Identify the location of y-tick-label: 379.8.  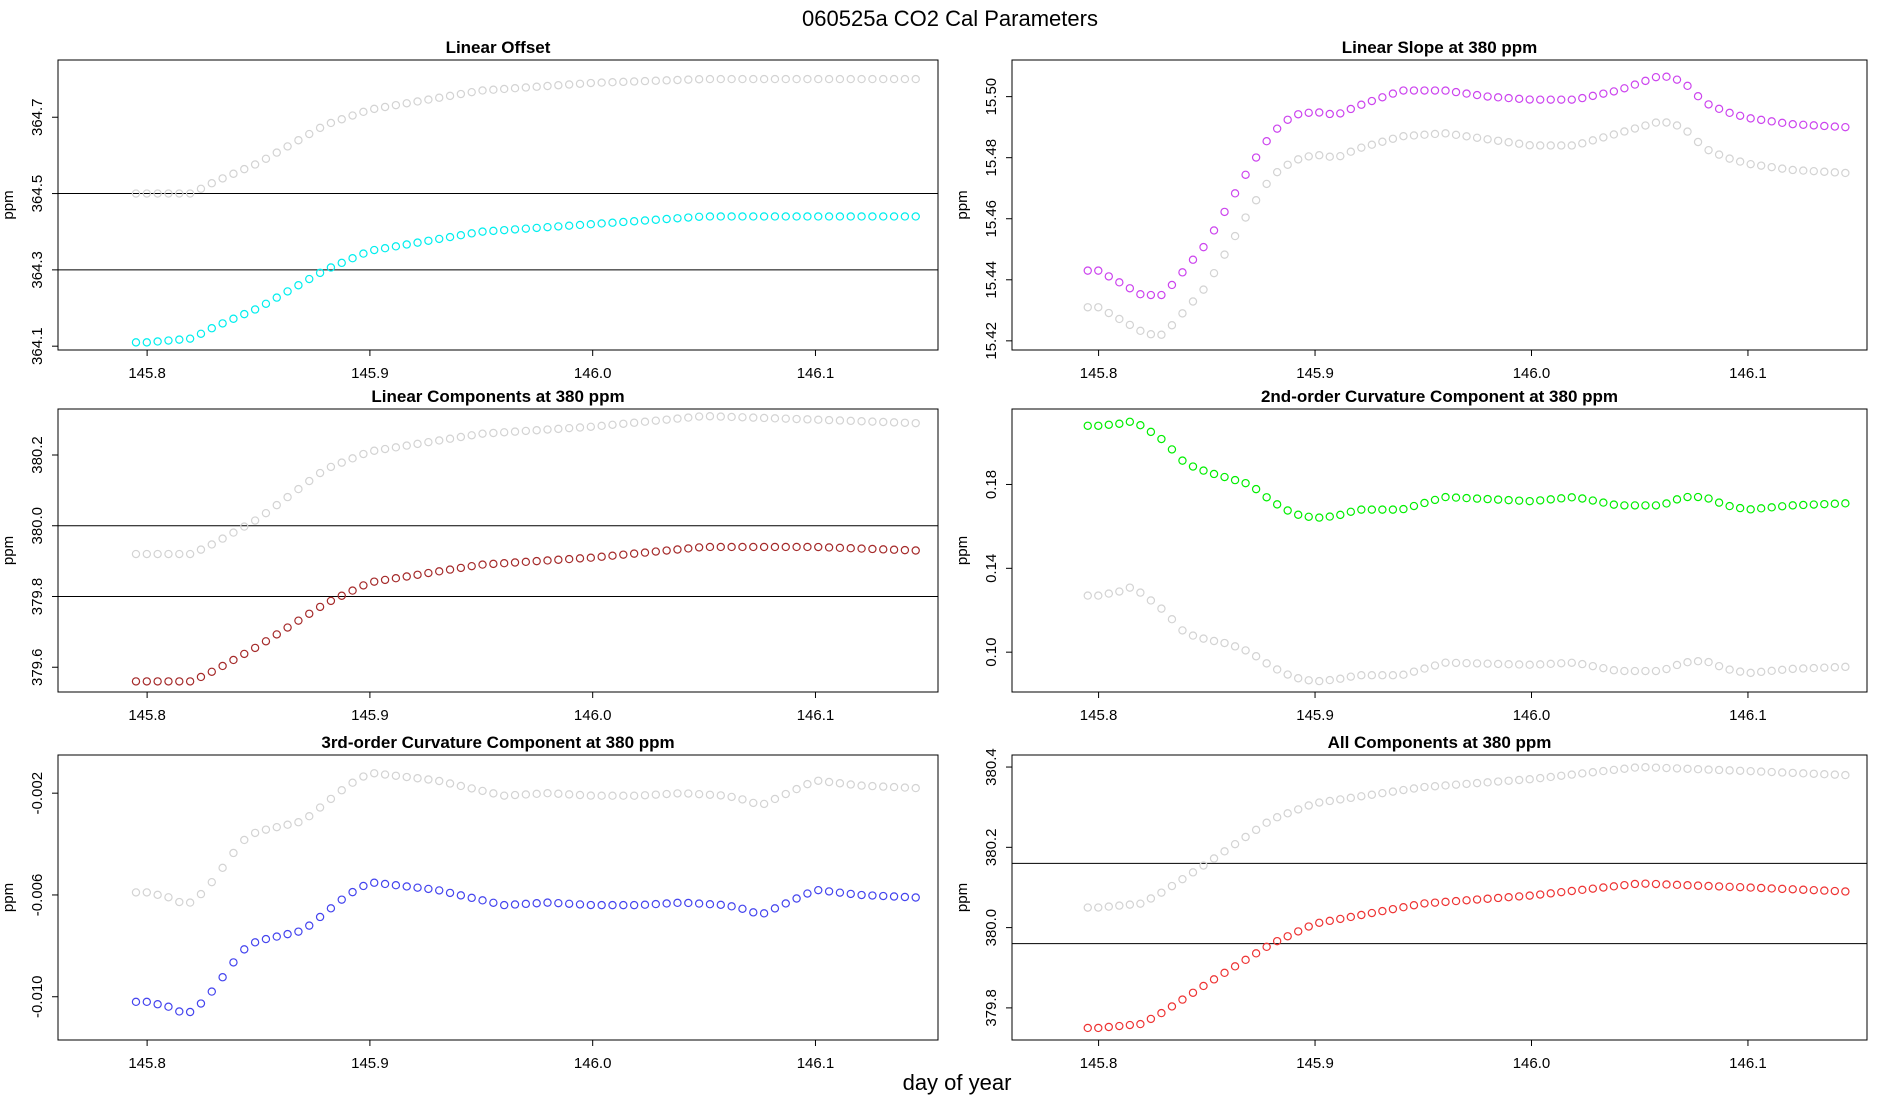
(37, 597).